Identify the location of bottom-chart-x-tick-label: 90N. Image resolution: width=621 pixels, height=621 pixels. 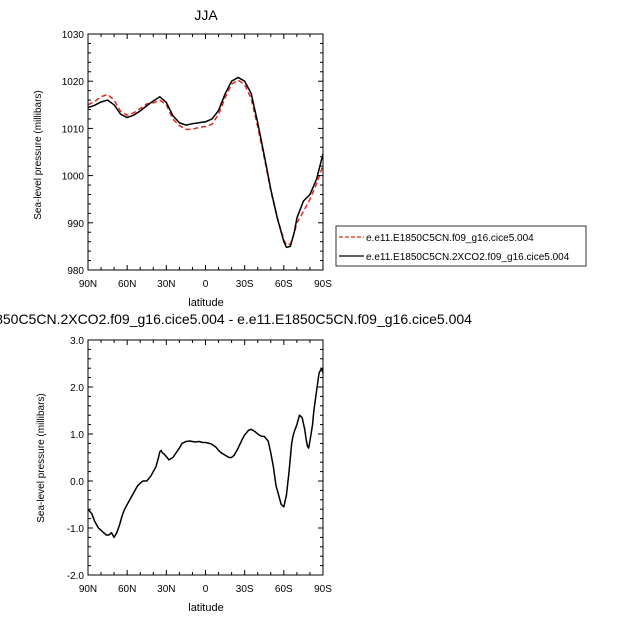
(88, 589).